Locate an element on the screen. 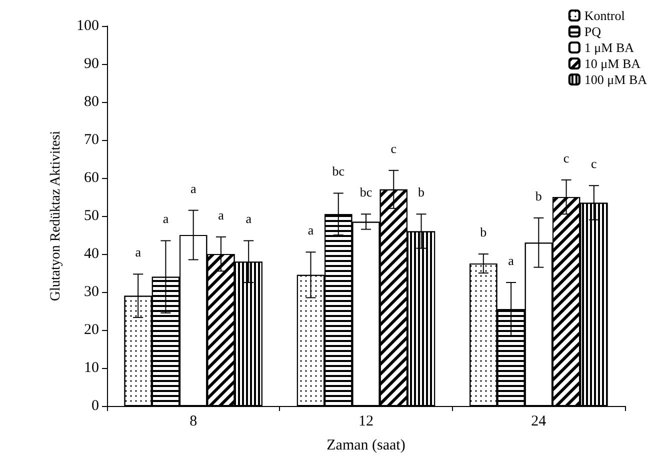 This screenshot has height=473, width=657. y-axis-title: Glutatyon Redüktaz Aktivitesi is located at coordinates (56, 216).